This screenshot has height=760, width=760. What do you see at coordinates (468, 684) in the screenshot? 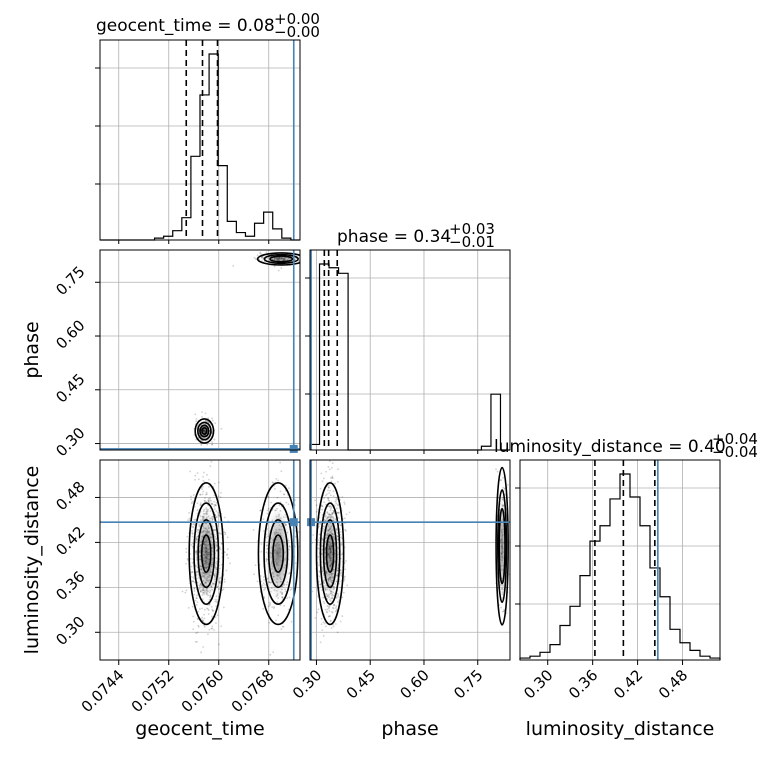
I see `xtick-label-phase-3: 0.75` at bounding box center [468, 684].